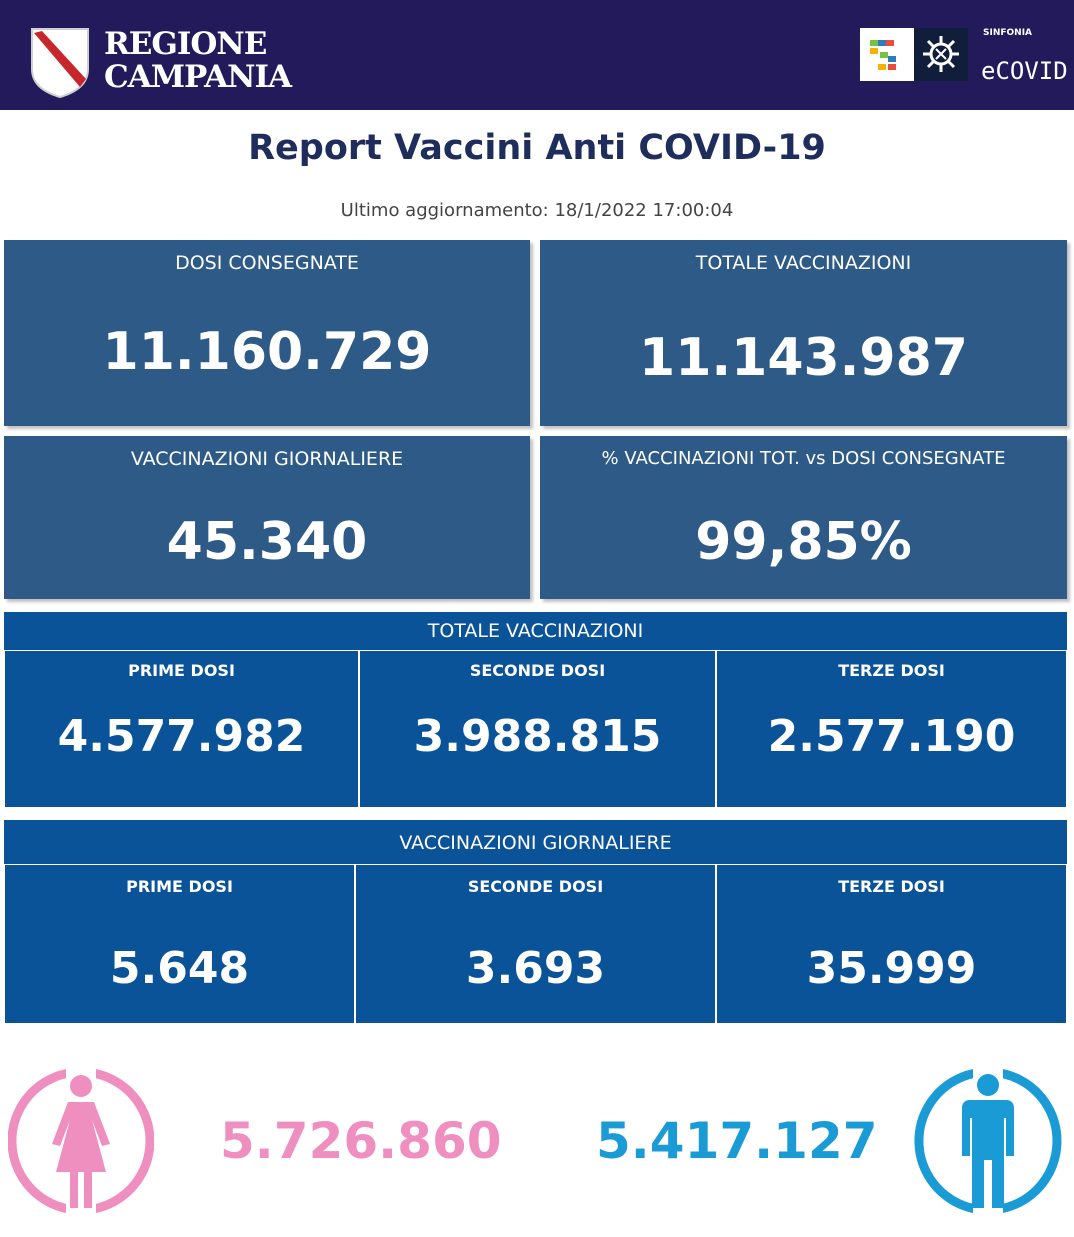  What do you see at coordinates (941, 54) in the screenshot?
I see `virus-icon` at bounding box center [941, 54].